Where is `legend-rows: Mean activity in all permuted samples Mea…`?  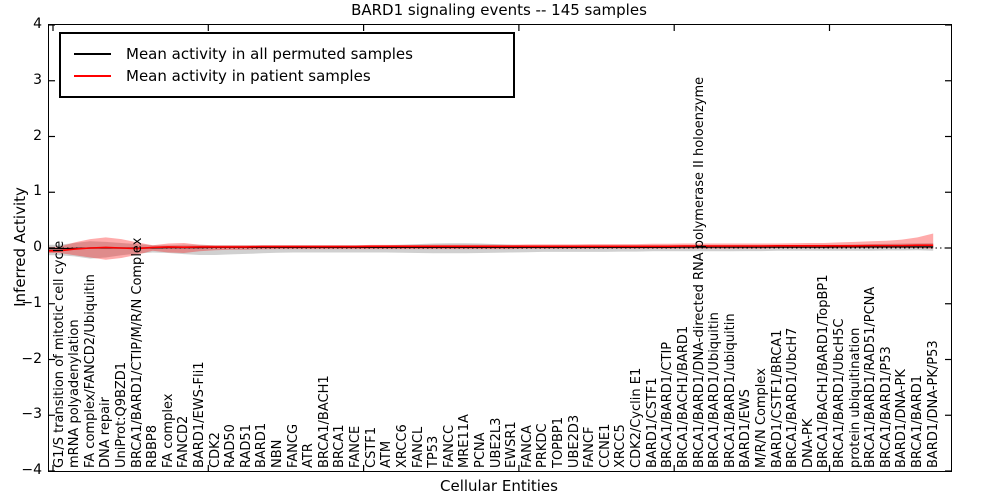 legend-rows: Mean activity in all permuted samples Mea… is located at coordinates (287, 65).